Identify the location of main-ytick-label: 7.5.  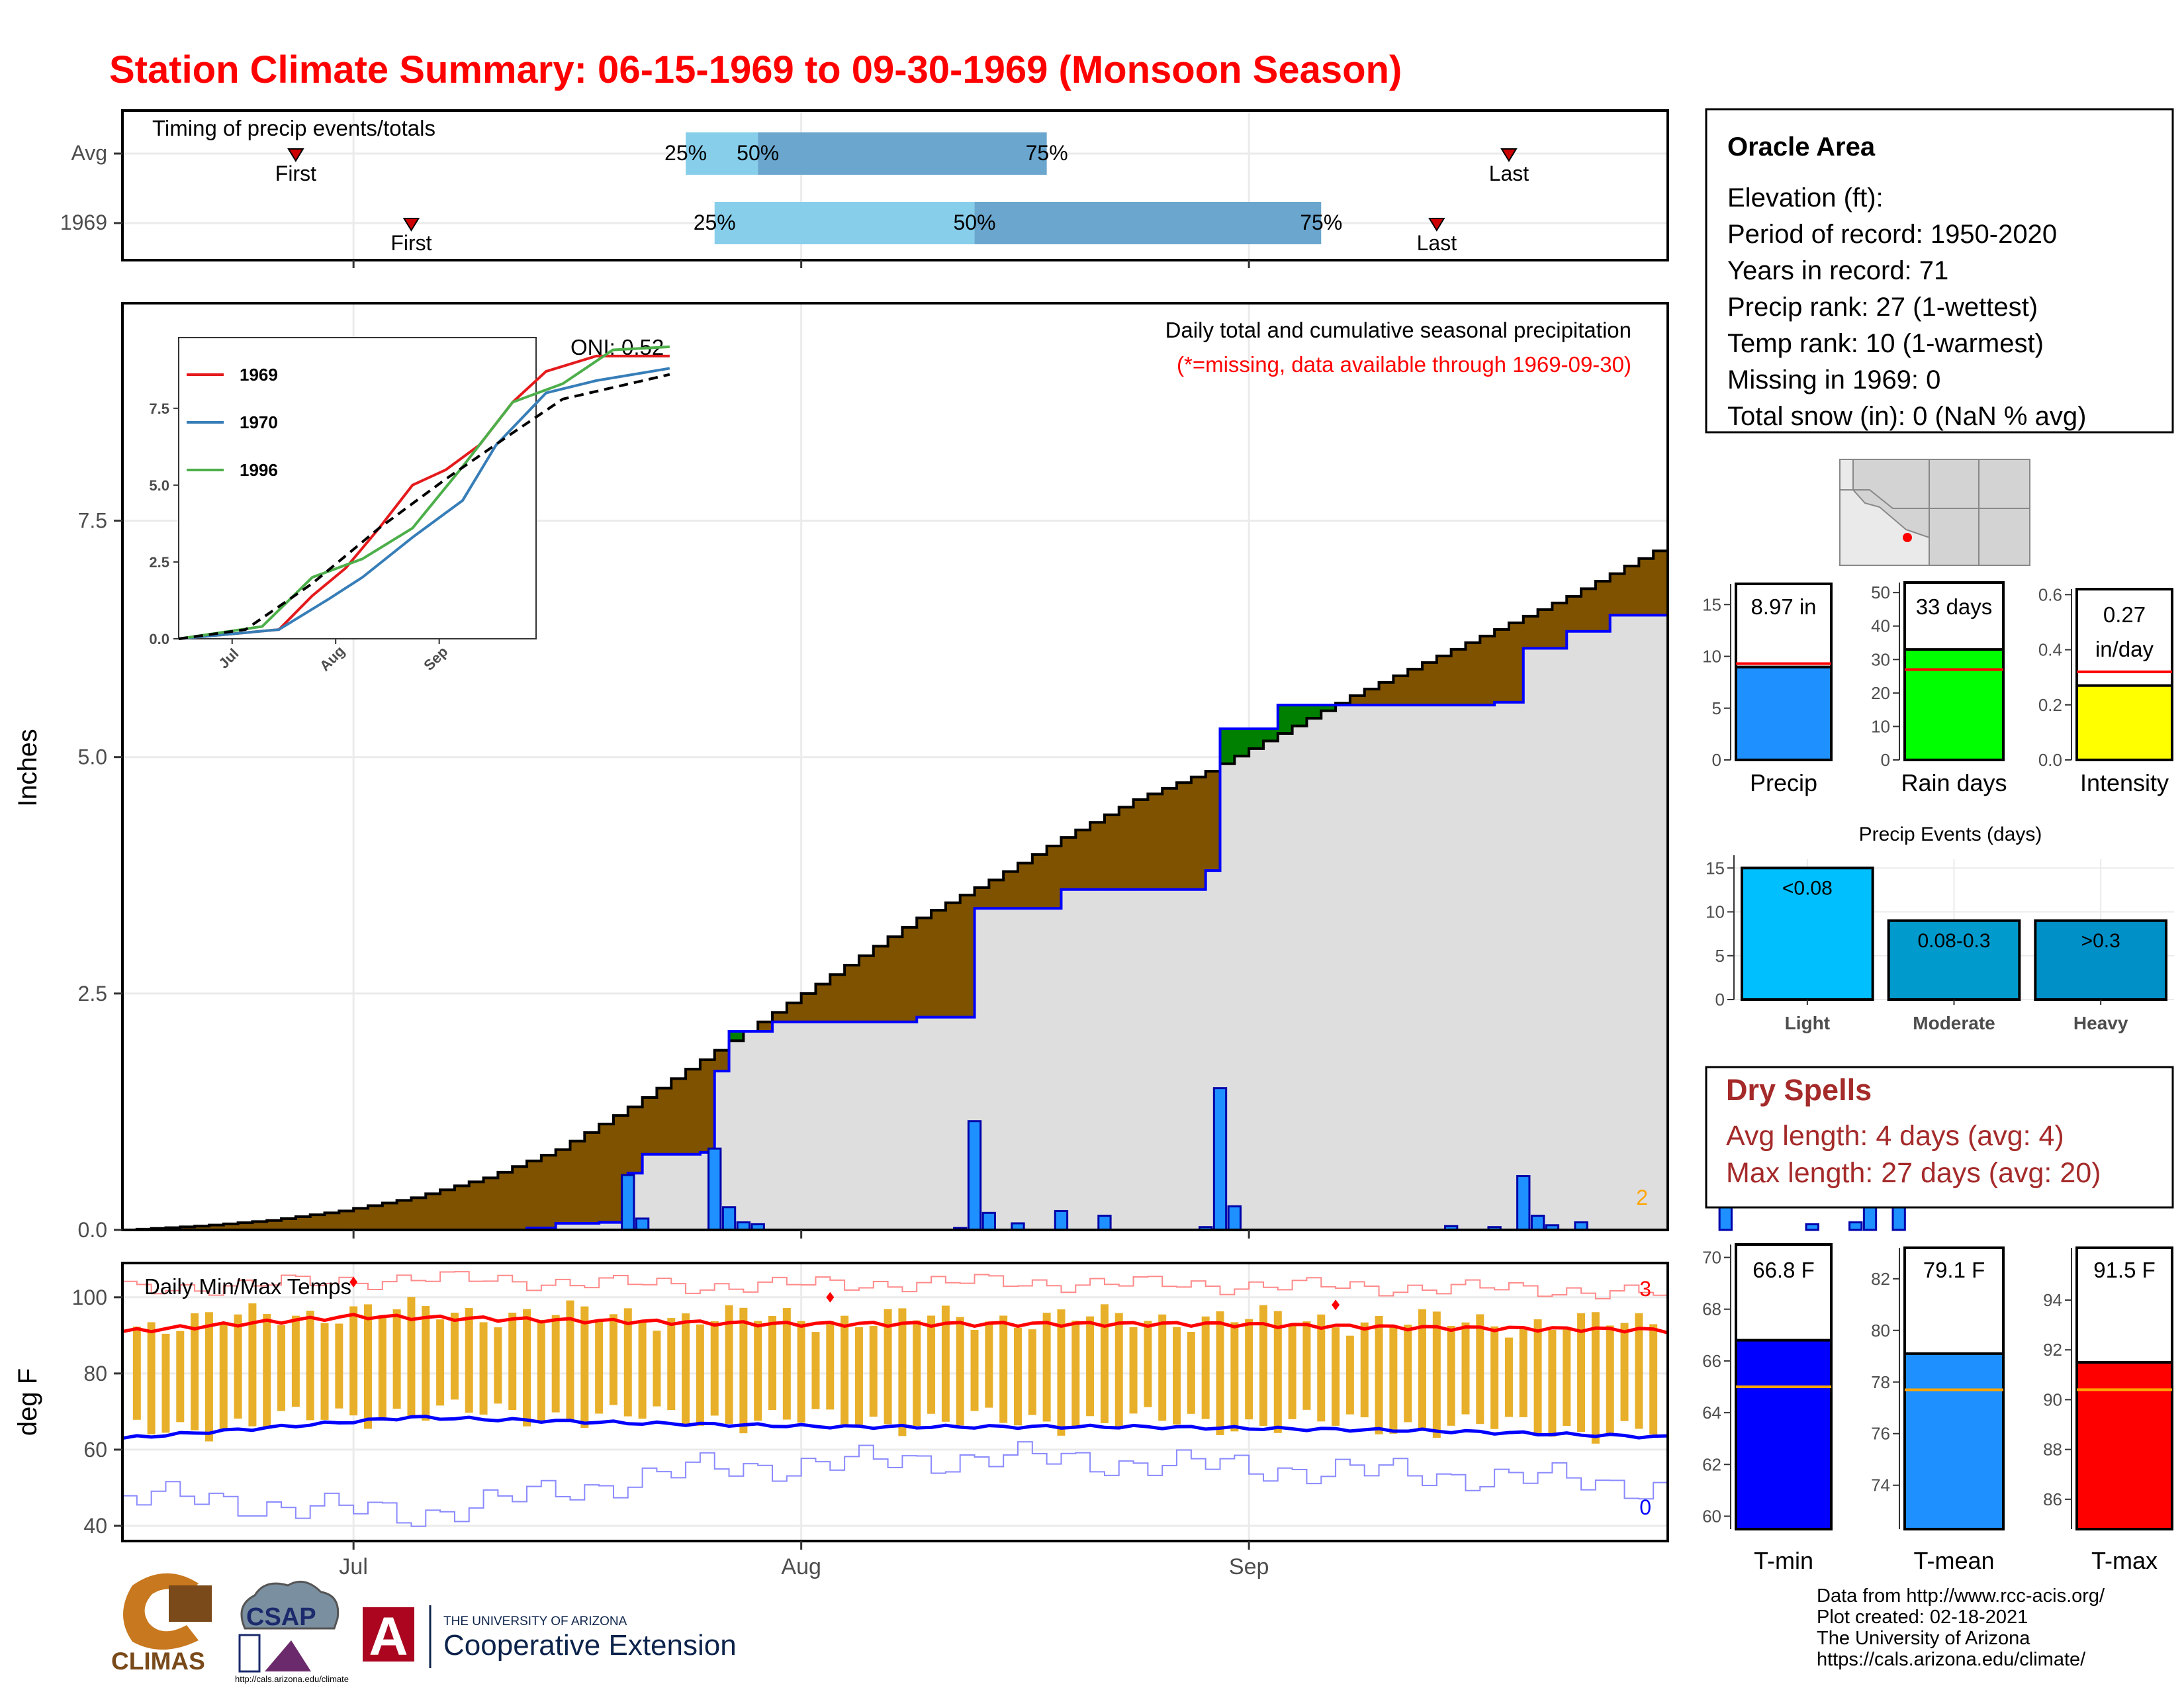
(92, 521).